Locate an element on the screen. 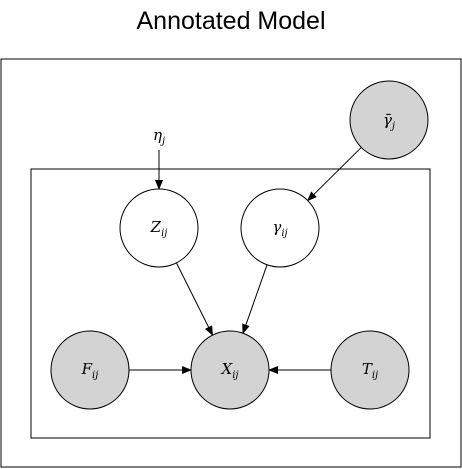  eta-label: ηj is located at coordinates (159, 136).